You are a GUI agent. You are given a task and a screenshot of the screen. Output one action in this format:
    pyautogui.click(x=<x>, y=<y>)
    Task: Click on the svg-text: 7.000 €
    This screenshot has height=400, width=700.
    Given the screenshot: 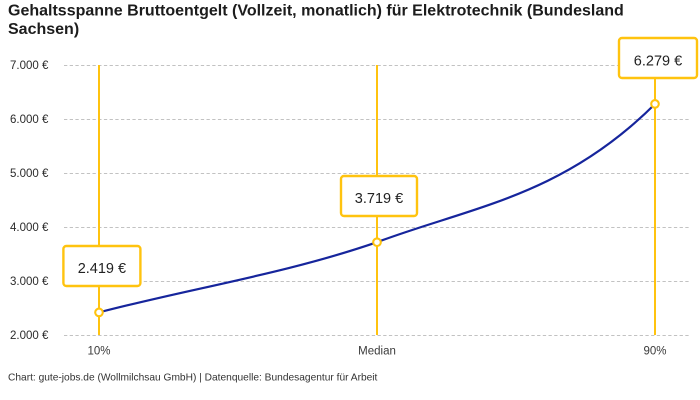 What is the action you would take?
    pyautogui.click(x=29, y=66)
    